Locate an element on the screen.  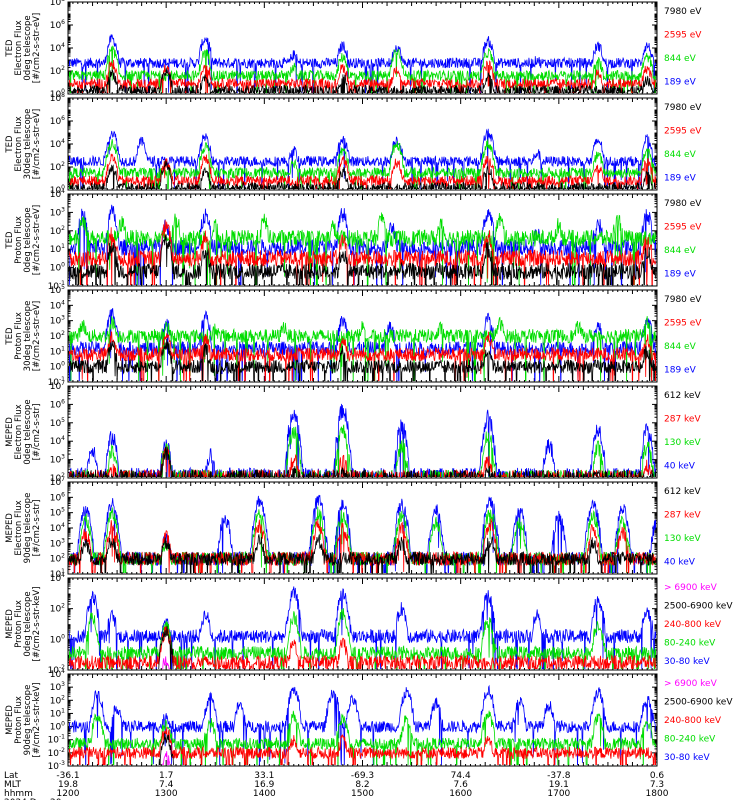
footer-row-label: hhmm is located at coordinates (18, 794).